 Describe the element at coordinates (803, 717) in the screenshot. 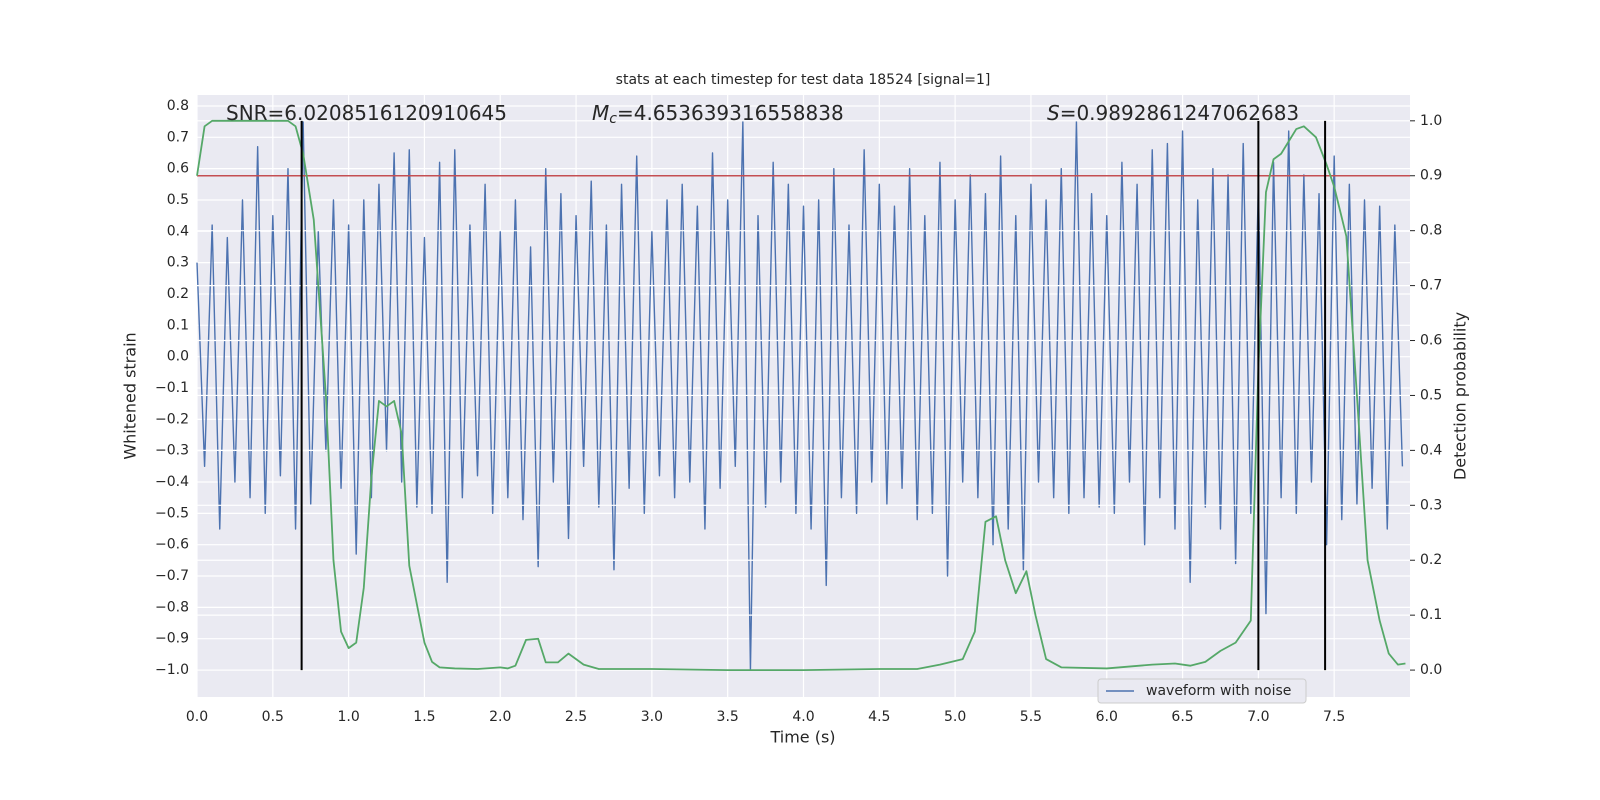

I see `x-tick-label: 4.0` at that location.